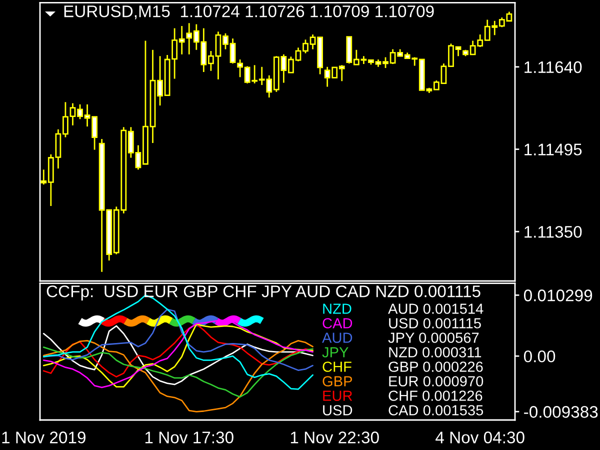  Describe the element at coordinates (561, 412) in the screenshot. I see `y-tick-label: -0.009383` at that location.